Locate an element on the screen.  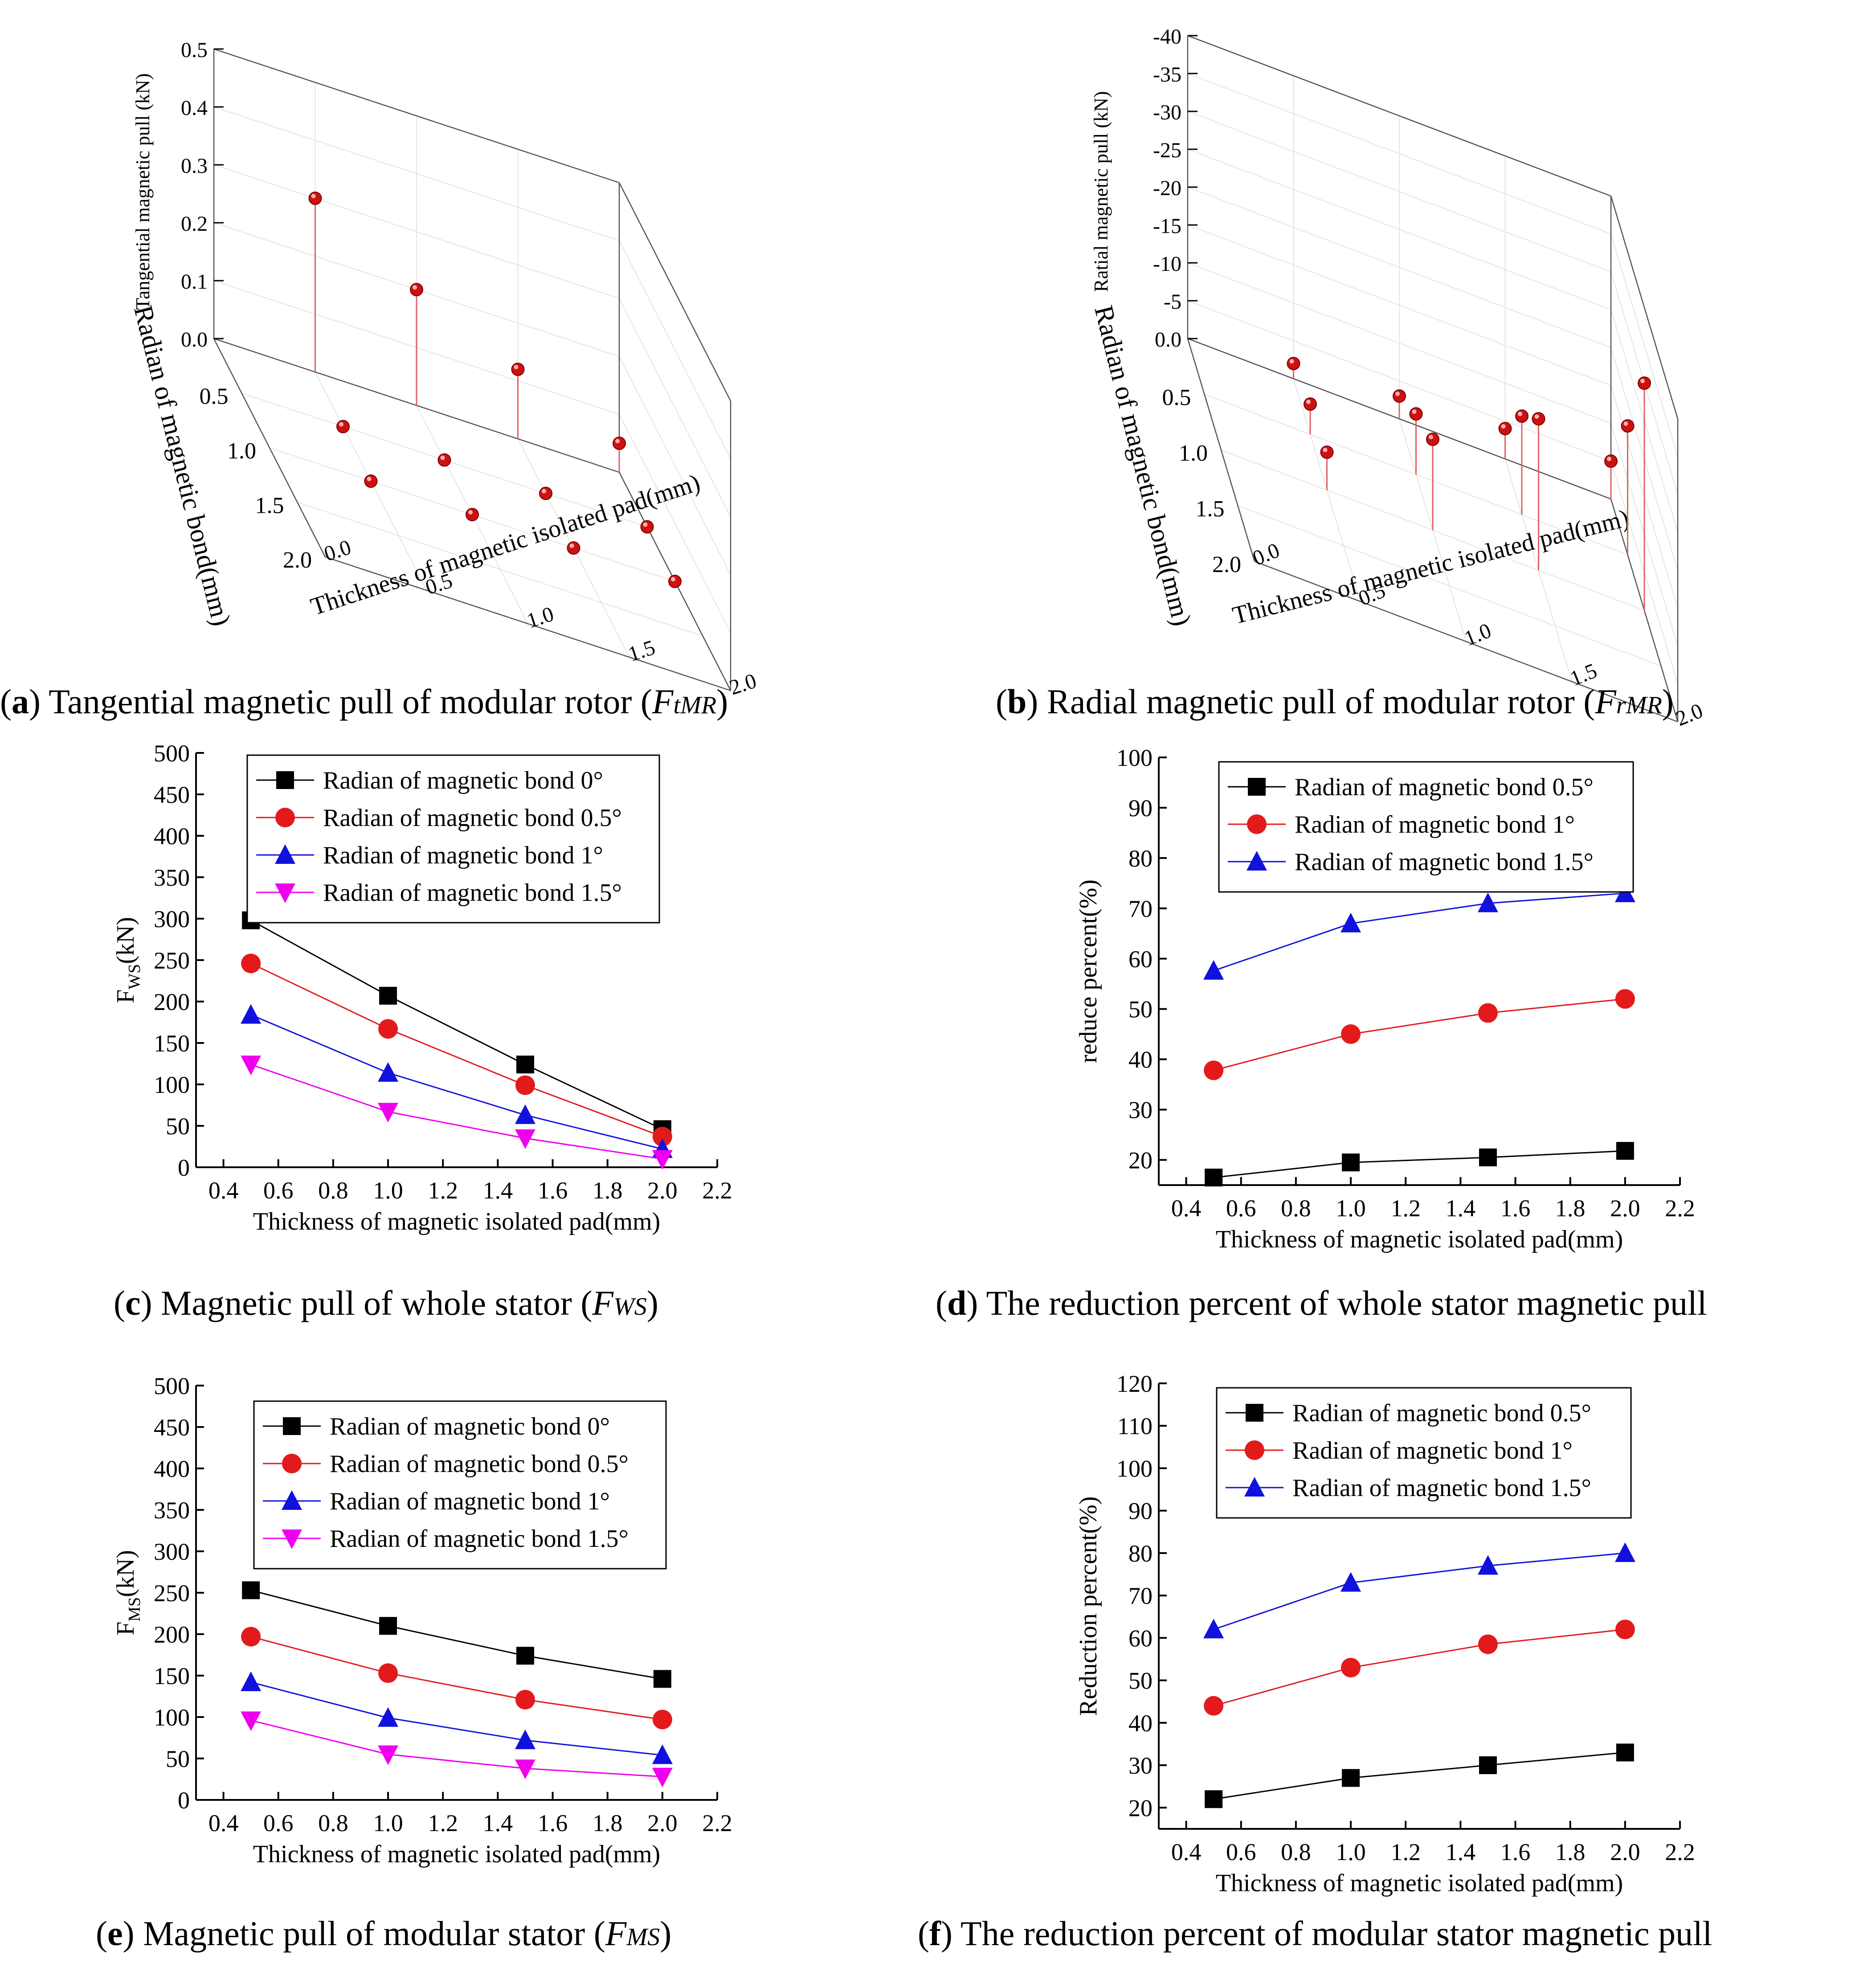
caption-c: (c) Magnetic pull of whole stator (FWS) is located at coordinates (386, 1303).